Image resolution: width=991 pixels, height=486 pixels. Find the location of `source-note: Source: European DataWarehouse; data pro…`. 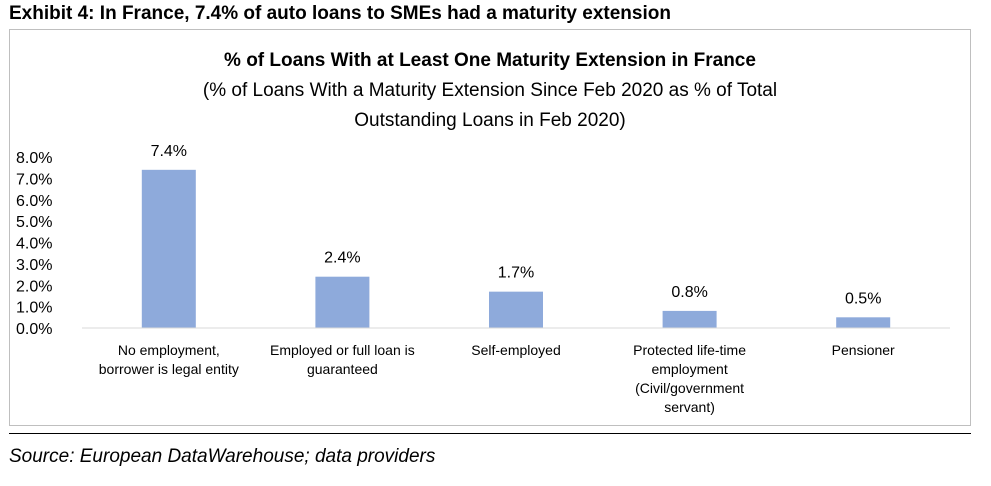

source-note: Source: European DataWarehouse; data pro… is located at coordinates (222, 456).